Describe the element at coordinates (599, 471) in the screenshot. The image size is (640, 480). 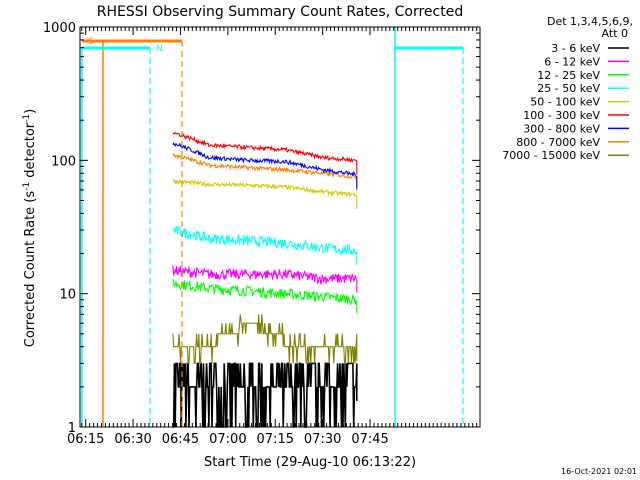
I see `footer-date: 16-Oct-2021 02:01` at that location.